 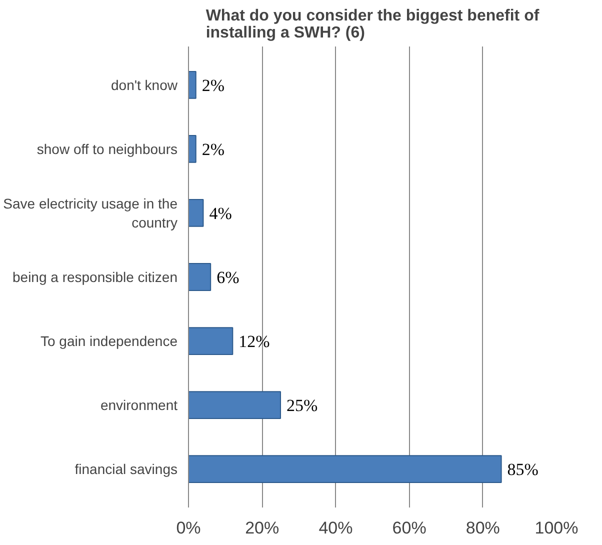 What do you see at coordinates (302, 406) in the screenshot?
I see `data-label: 25%` at bounding box center [302, 406].